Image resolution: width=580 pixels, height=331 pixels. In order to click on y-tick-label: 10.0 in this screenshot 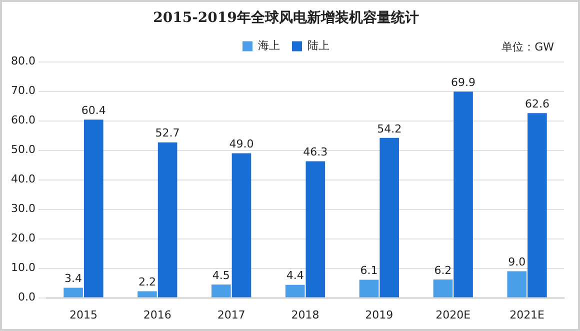, I will do `click(23, 267)`.